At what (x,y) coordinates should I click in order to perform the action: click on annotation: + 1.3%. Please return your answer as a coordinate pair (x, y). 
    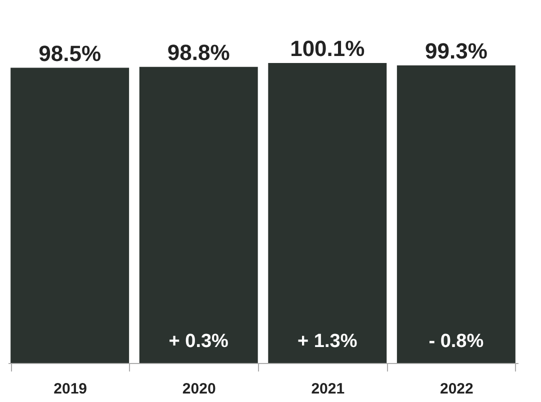
    Looking at the image, I should click on (328, 341).